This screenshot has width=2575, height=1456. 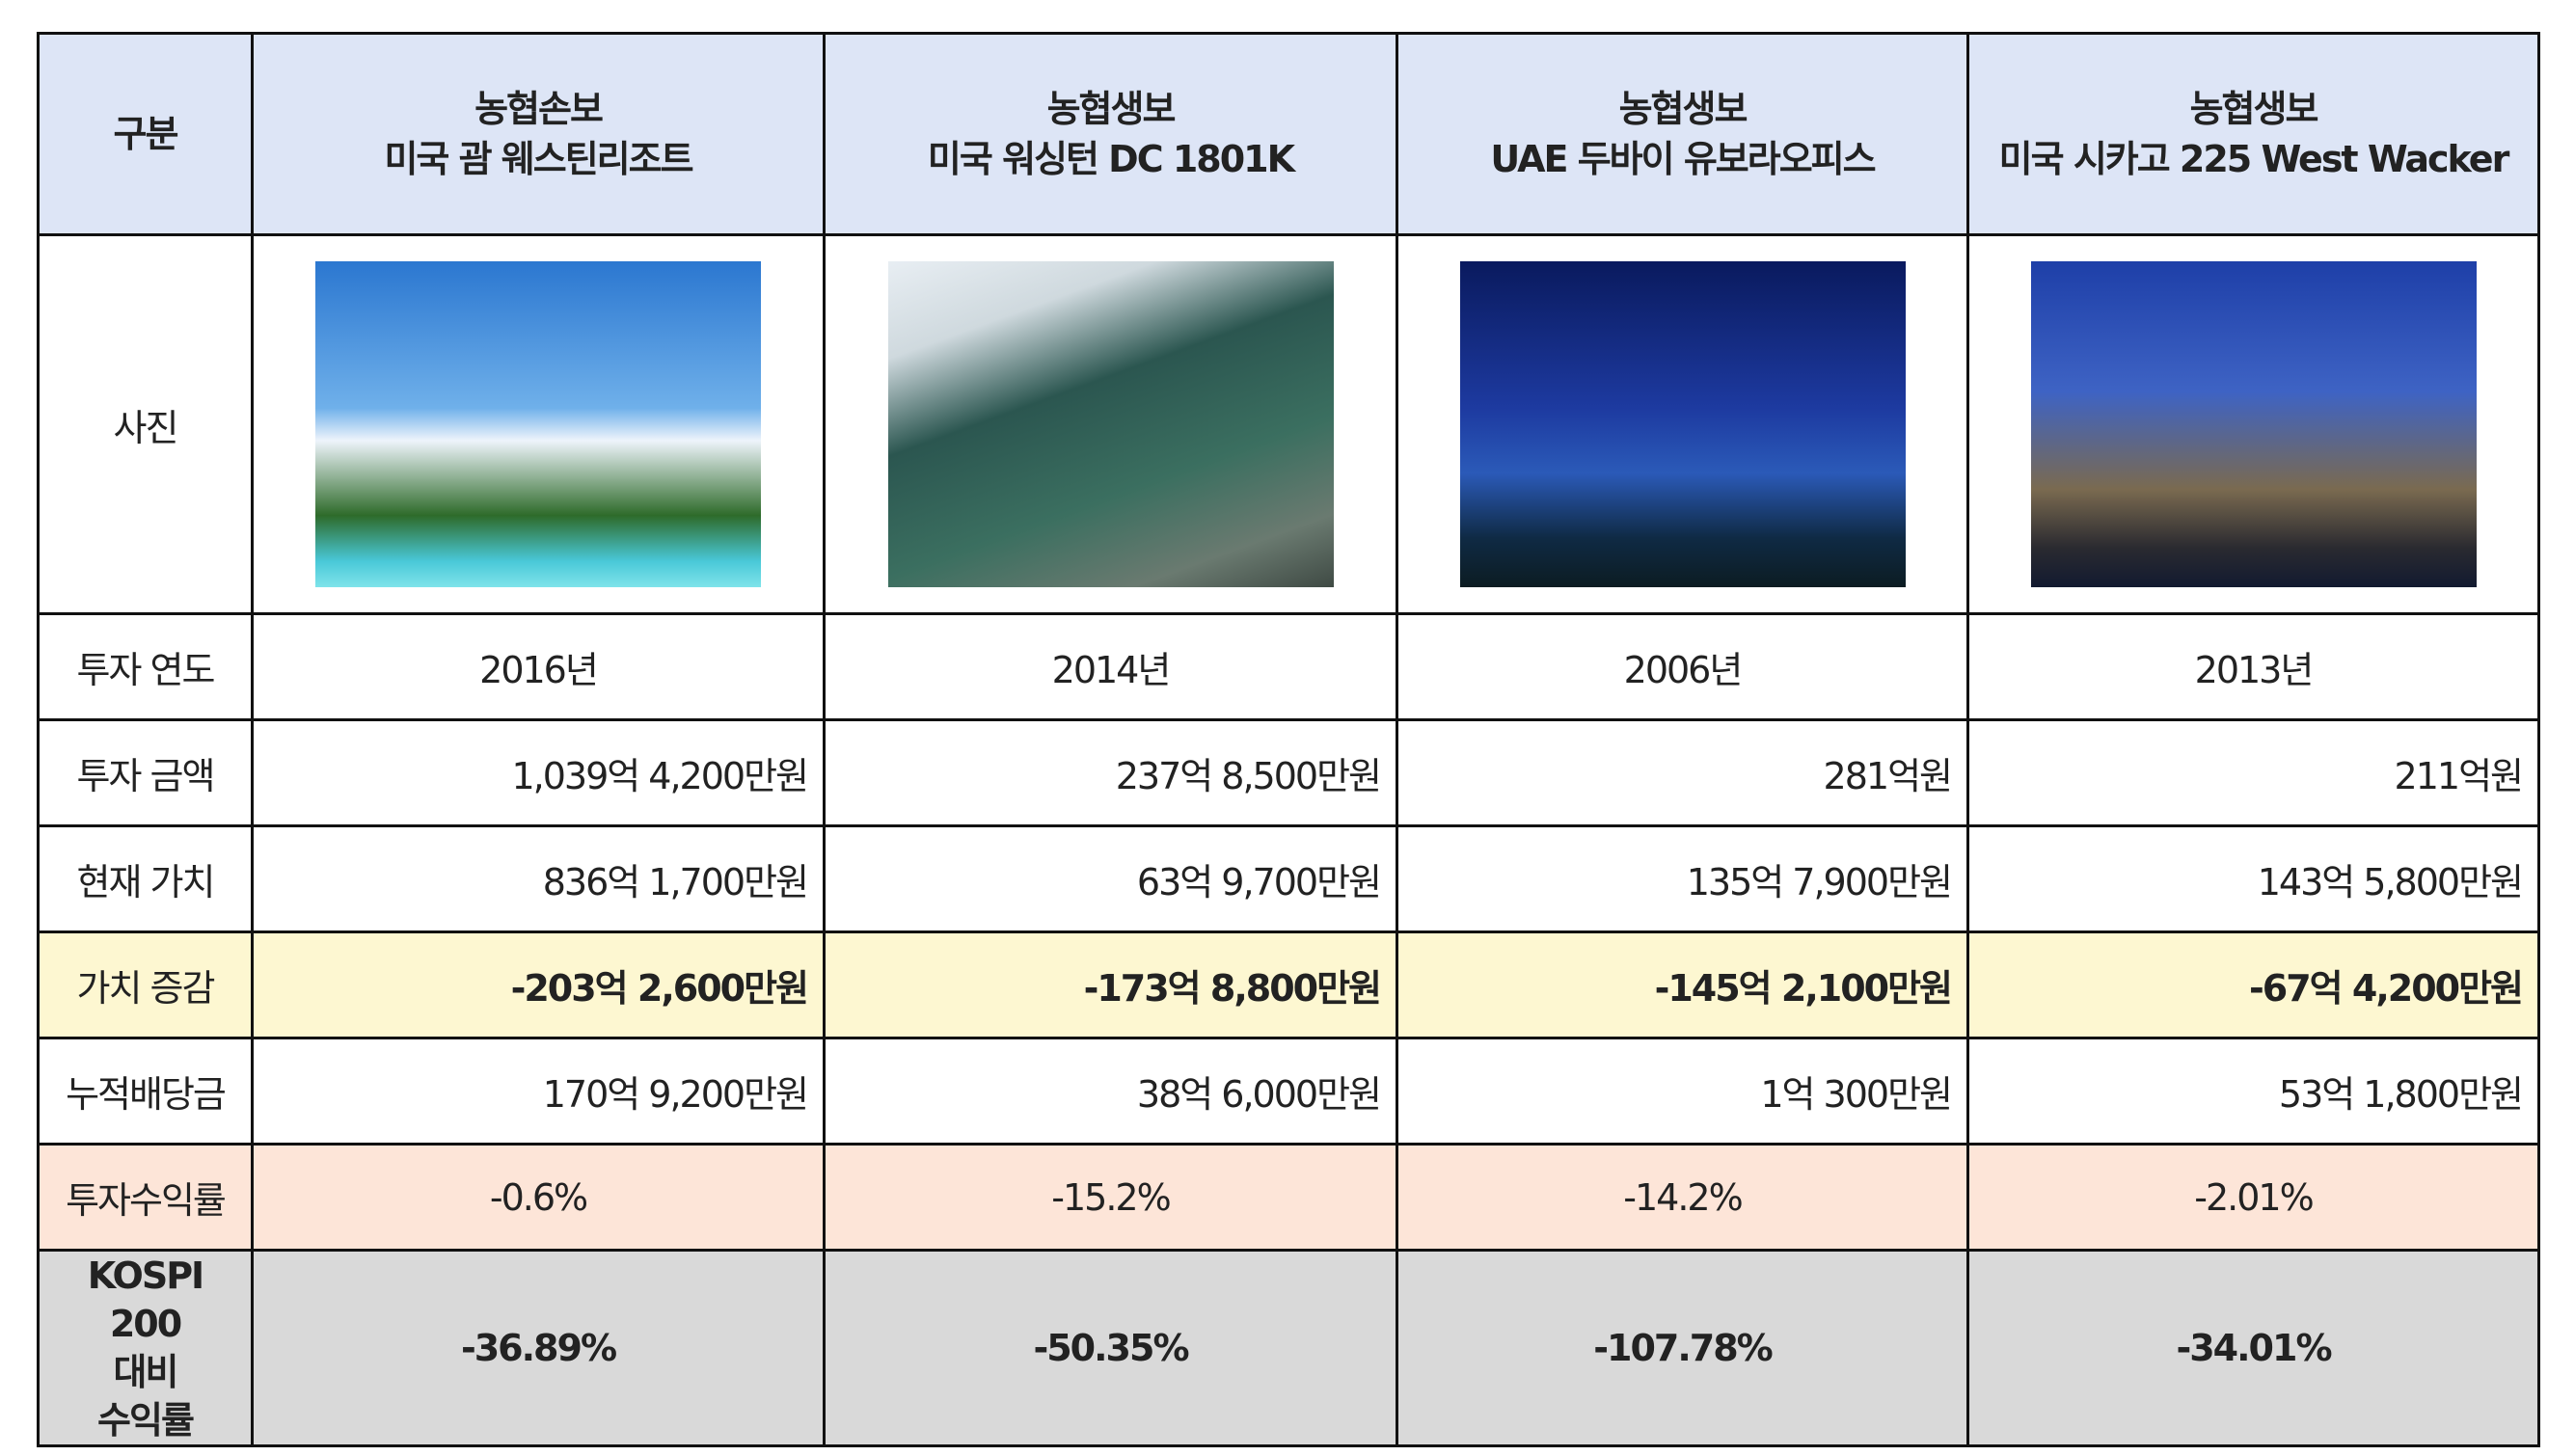 I want to click on cell: -15.2%, so click(x=1110, y=1197).